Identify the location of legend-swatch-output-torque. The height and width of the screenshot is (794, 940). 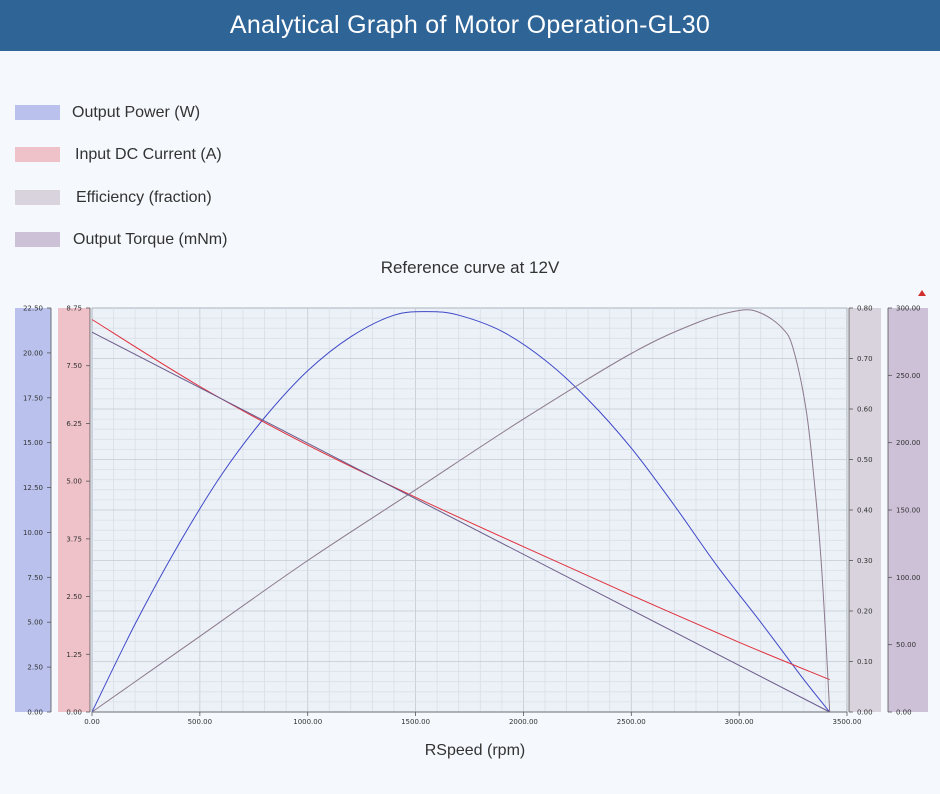
(37, 239).